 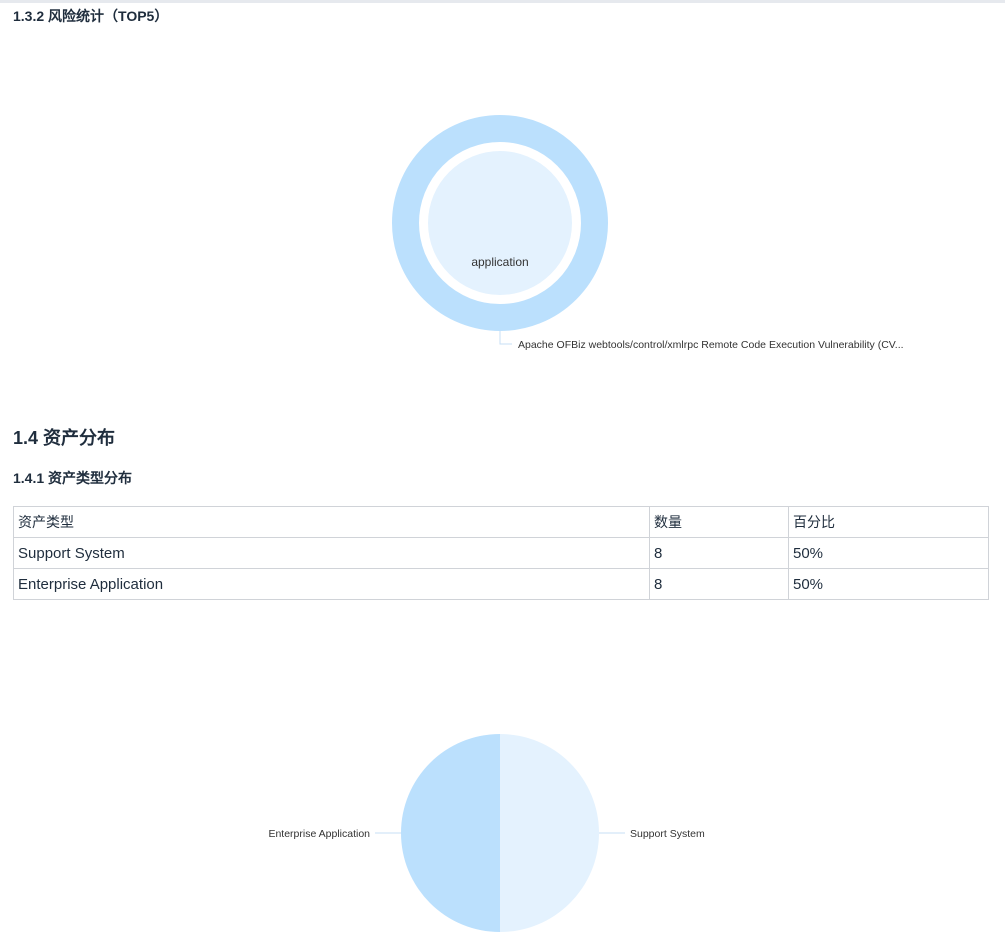 What do you see at coordinates (499, 262) in the screenshot?
I see `sunburst-inner-label: application` at bounding box center [499, 262].